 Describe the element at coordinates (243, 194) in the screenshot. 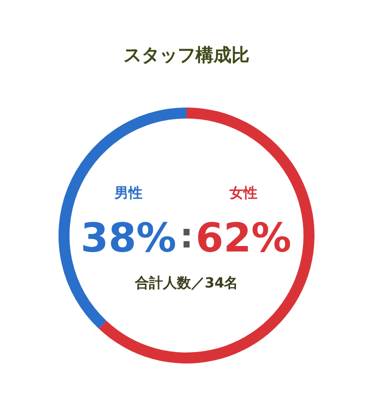

I see `slice-label: 女性` at that location.